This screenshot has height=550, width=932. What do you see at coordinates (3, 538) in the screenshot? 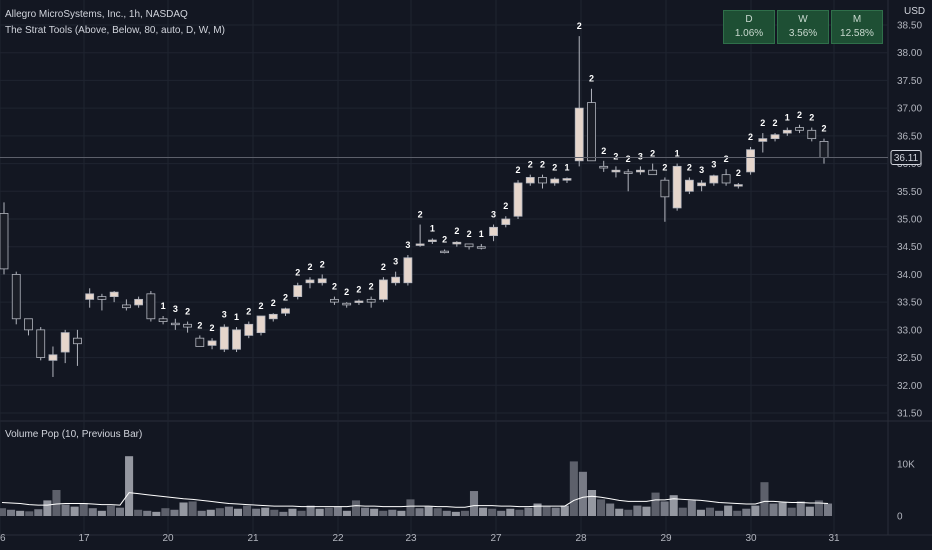
I see `time-tick-label: 16` at bounding box center [3, 538].